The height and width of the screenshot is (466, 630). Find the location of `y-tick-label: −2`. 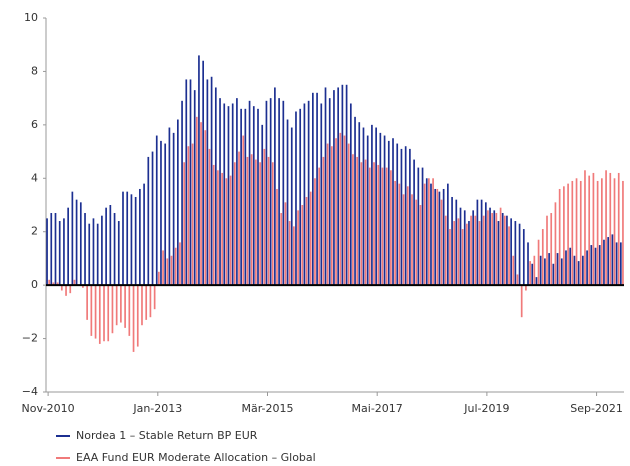

y-tick-label: −2 is located at coordinates (30, 338).